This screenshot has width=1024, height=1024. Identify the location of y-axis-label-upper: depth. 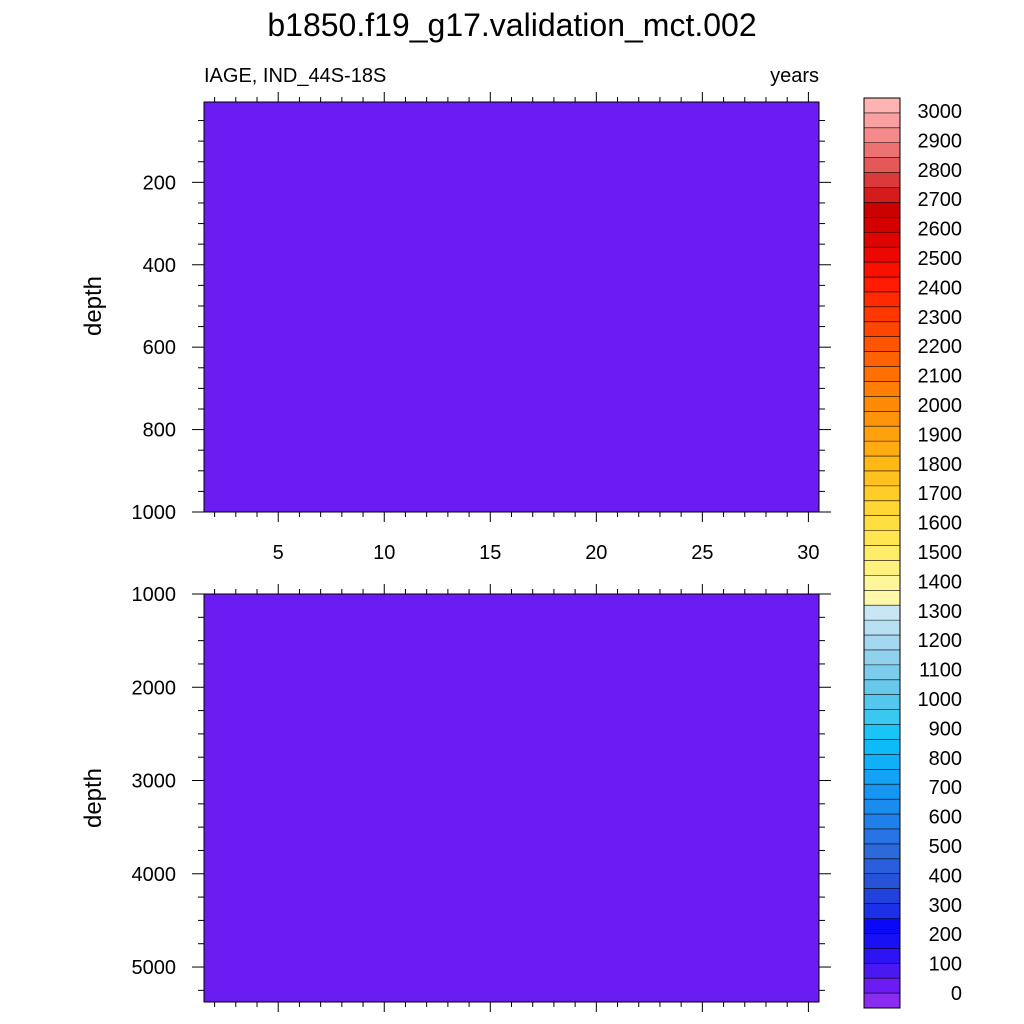
(93, 306).